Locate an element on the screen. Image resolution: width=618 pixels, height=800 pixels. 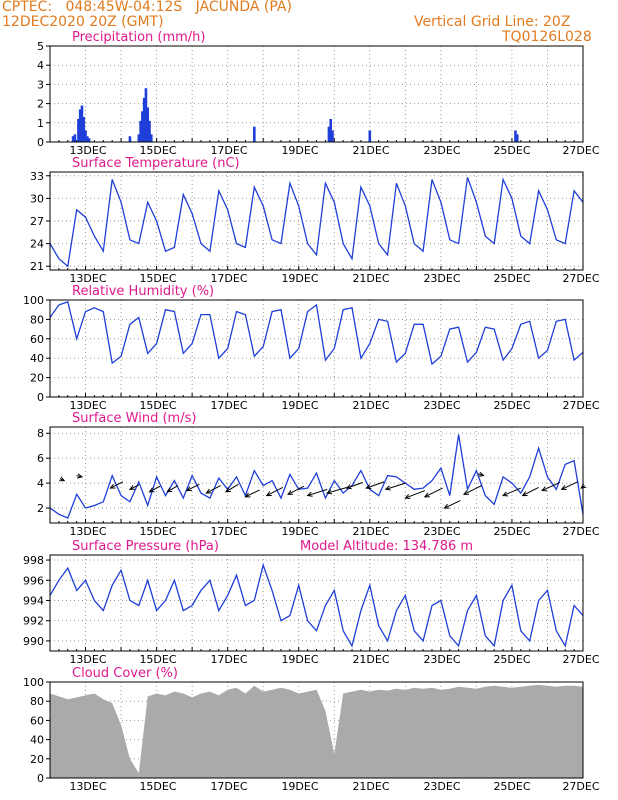
y-tick-label: 990 is located at coordinates (33, 641).